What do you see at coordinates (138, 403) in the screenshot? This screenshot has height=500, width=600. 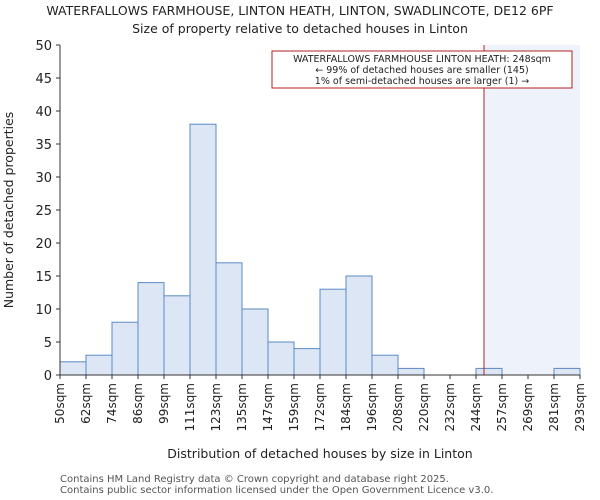 I see `x-tick-label: 86sqm` at bounding box center [138, 403].